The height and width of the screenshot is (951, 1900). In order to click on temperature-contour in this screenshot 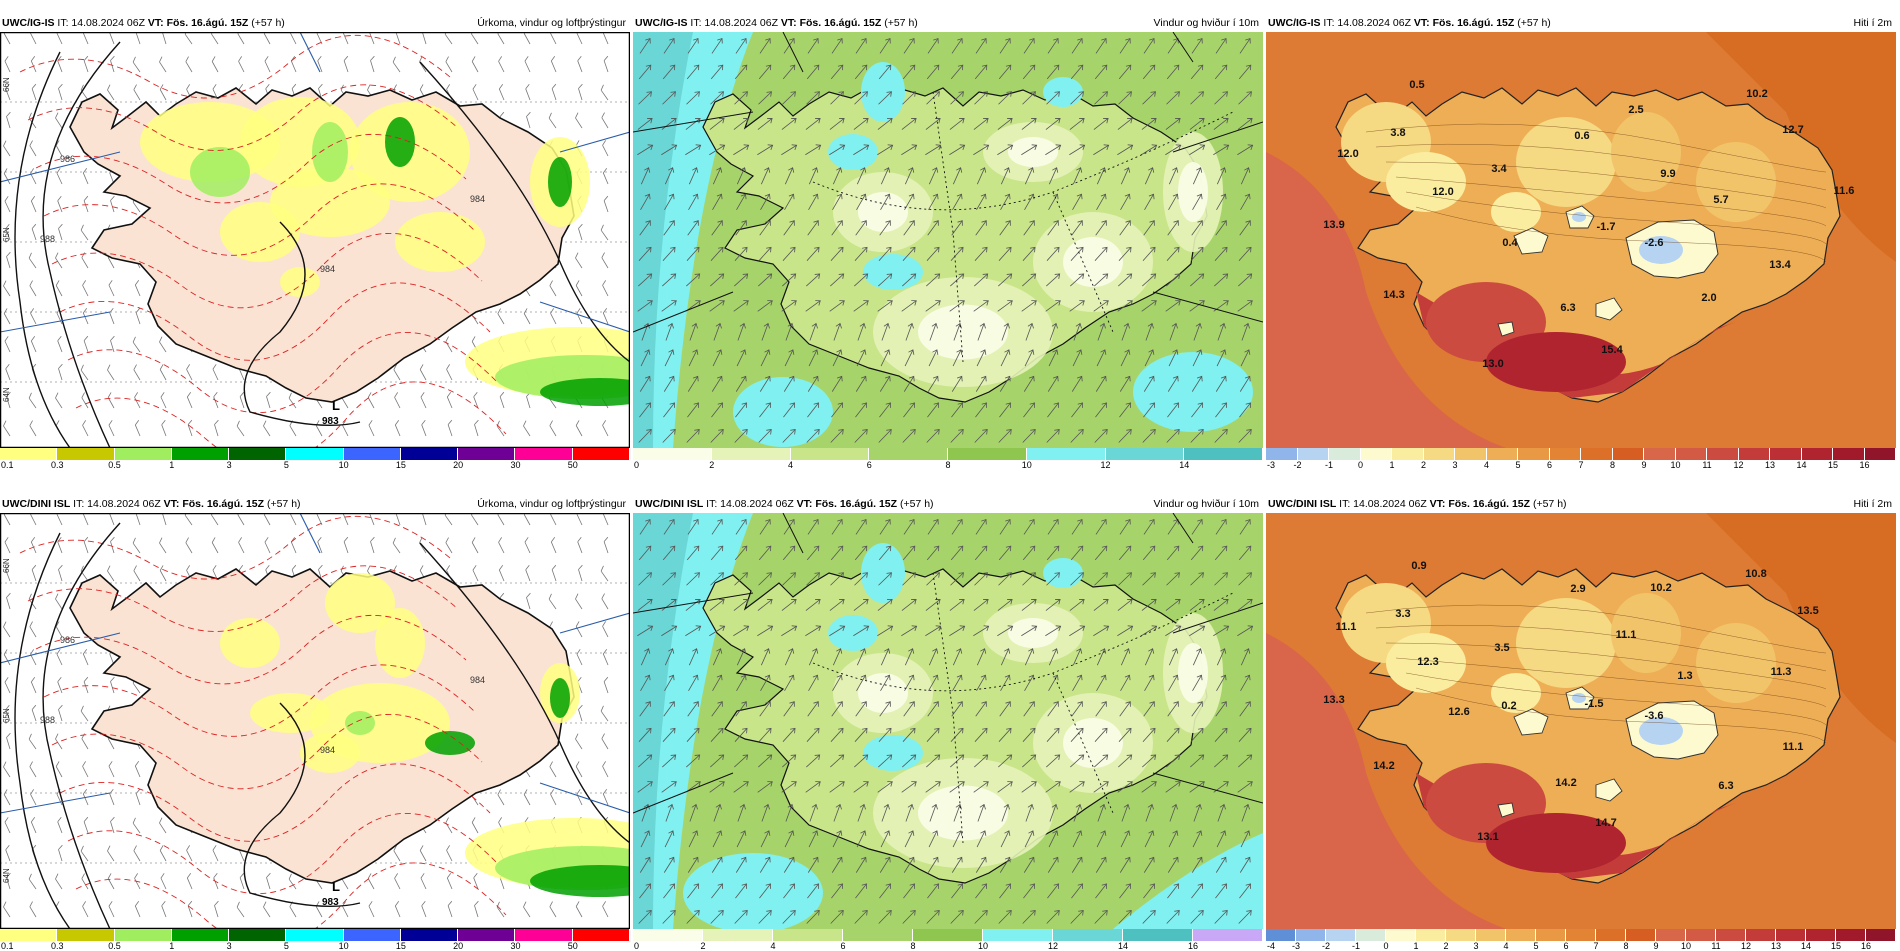, I will do `click(283, 853)`.